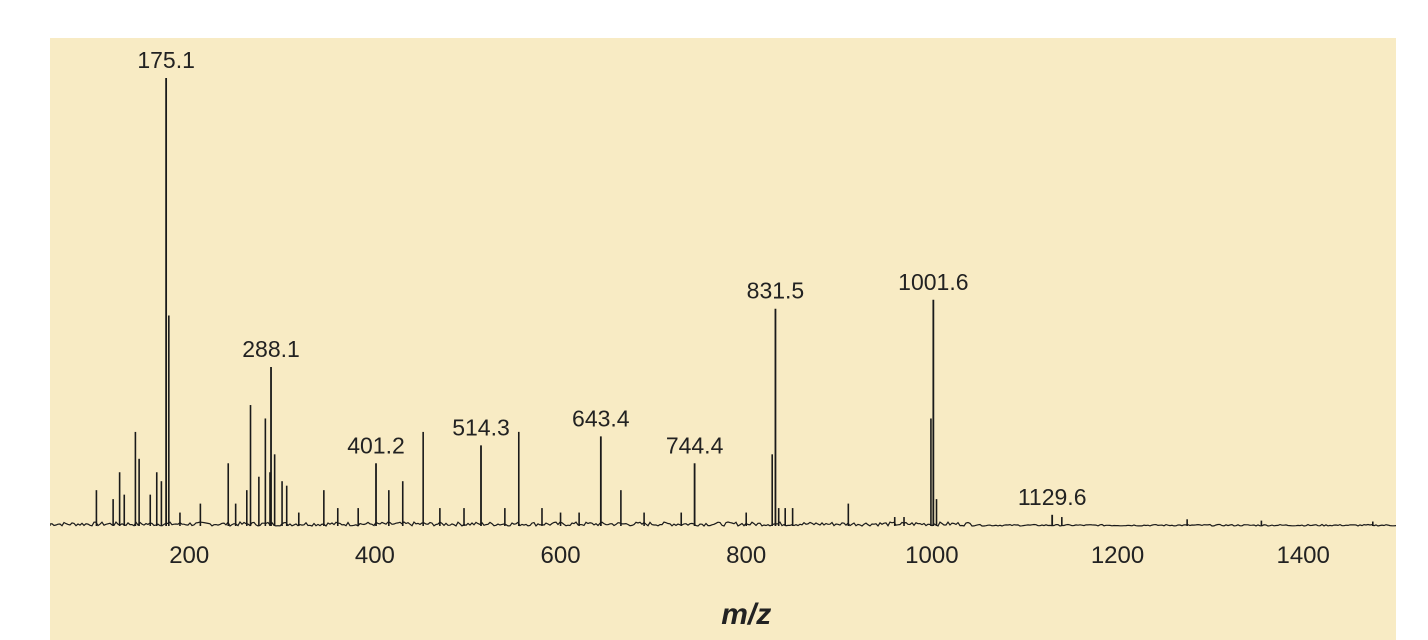  I want to click on x-axis-ticks: 200 400 600 800 1000 1200 1400, so click(749, 555).